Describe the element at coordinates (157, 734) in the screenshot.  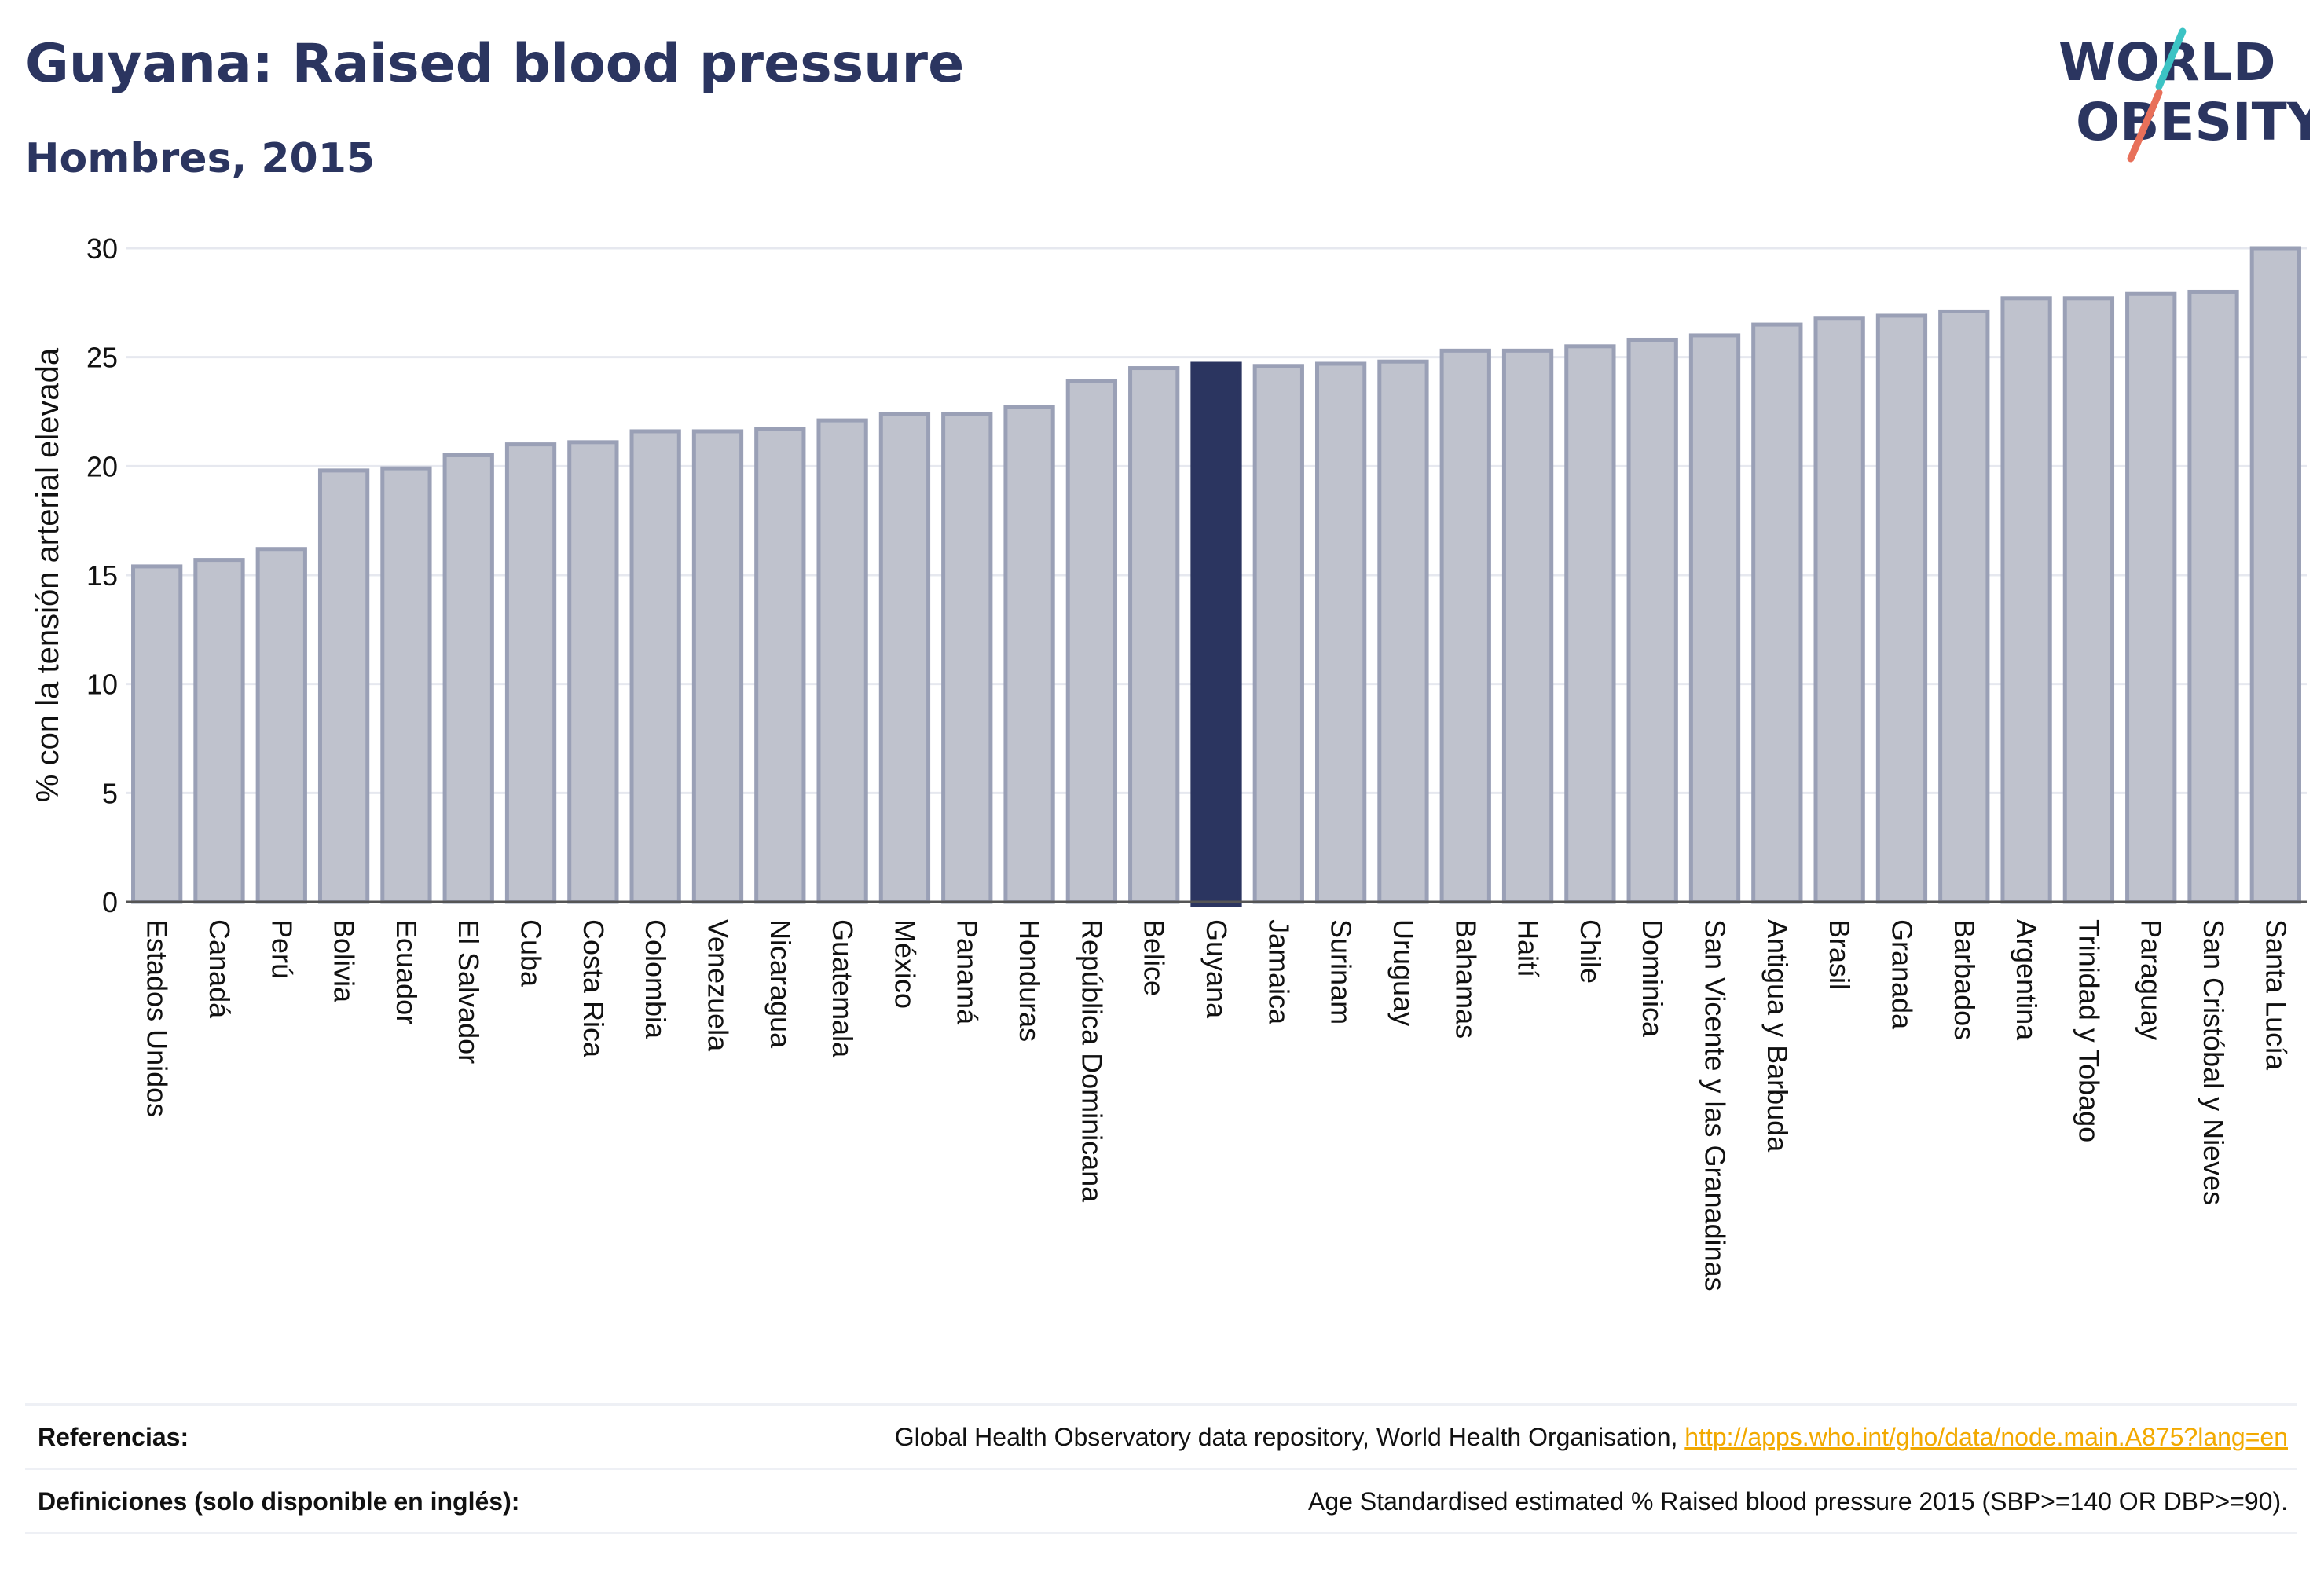
I see `bar-estados-unidos` at that location.